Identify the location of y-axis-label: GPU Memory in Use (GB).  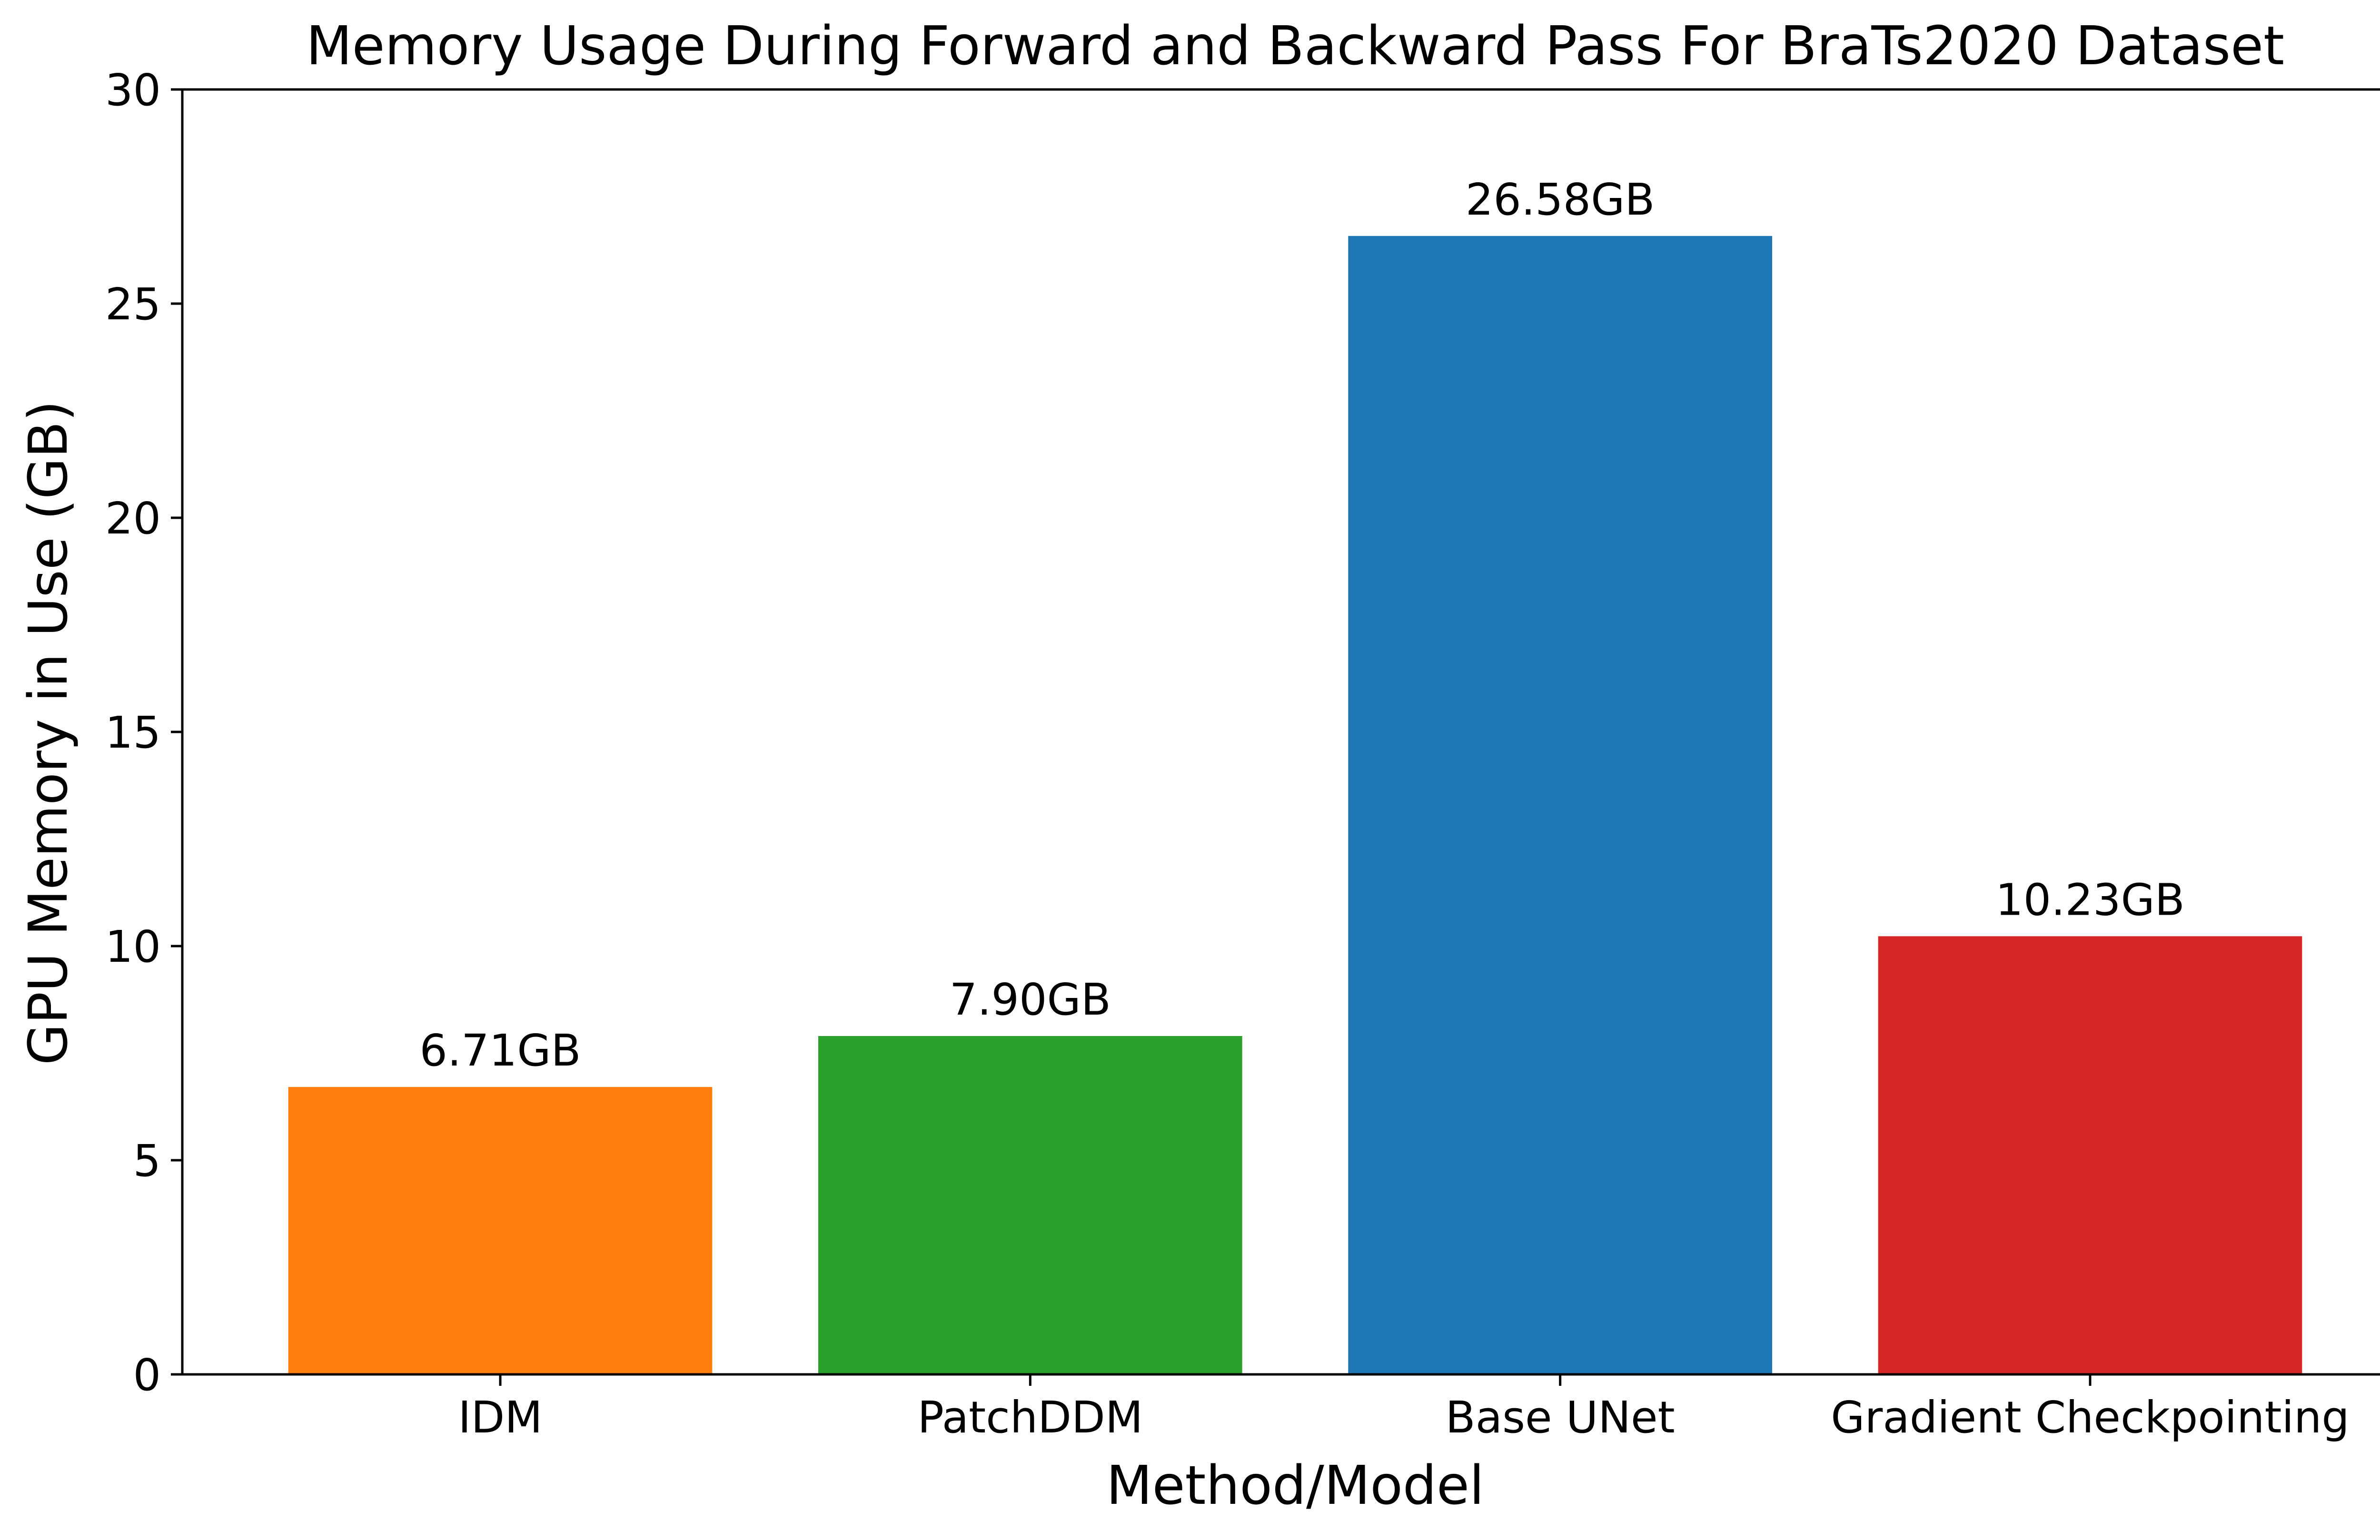
(48, 733).